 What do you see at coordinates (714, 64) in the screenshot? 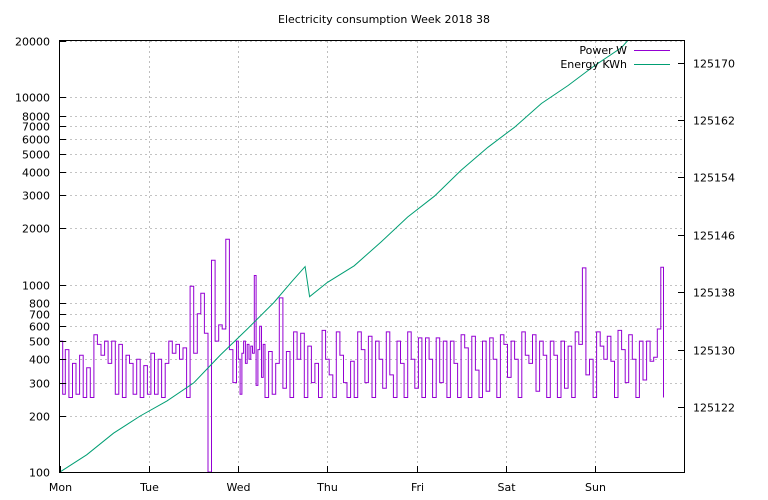
I see `y2-tick-label: 125170` at bounding box center [714, 64].